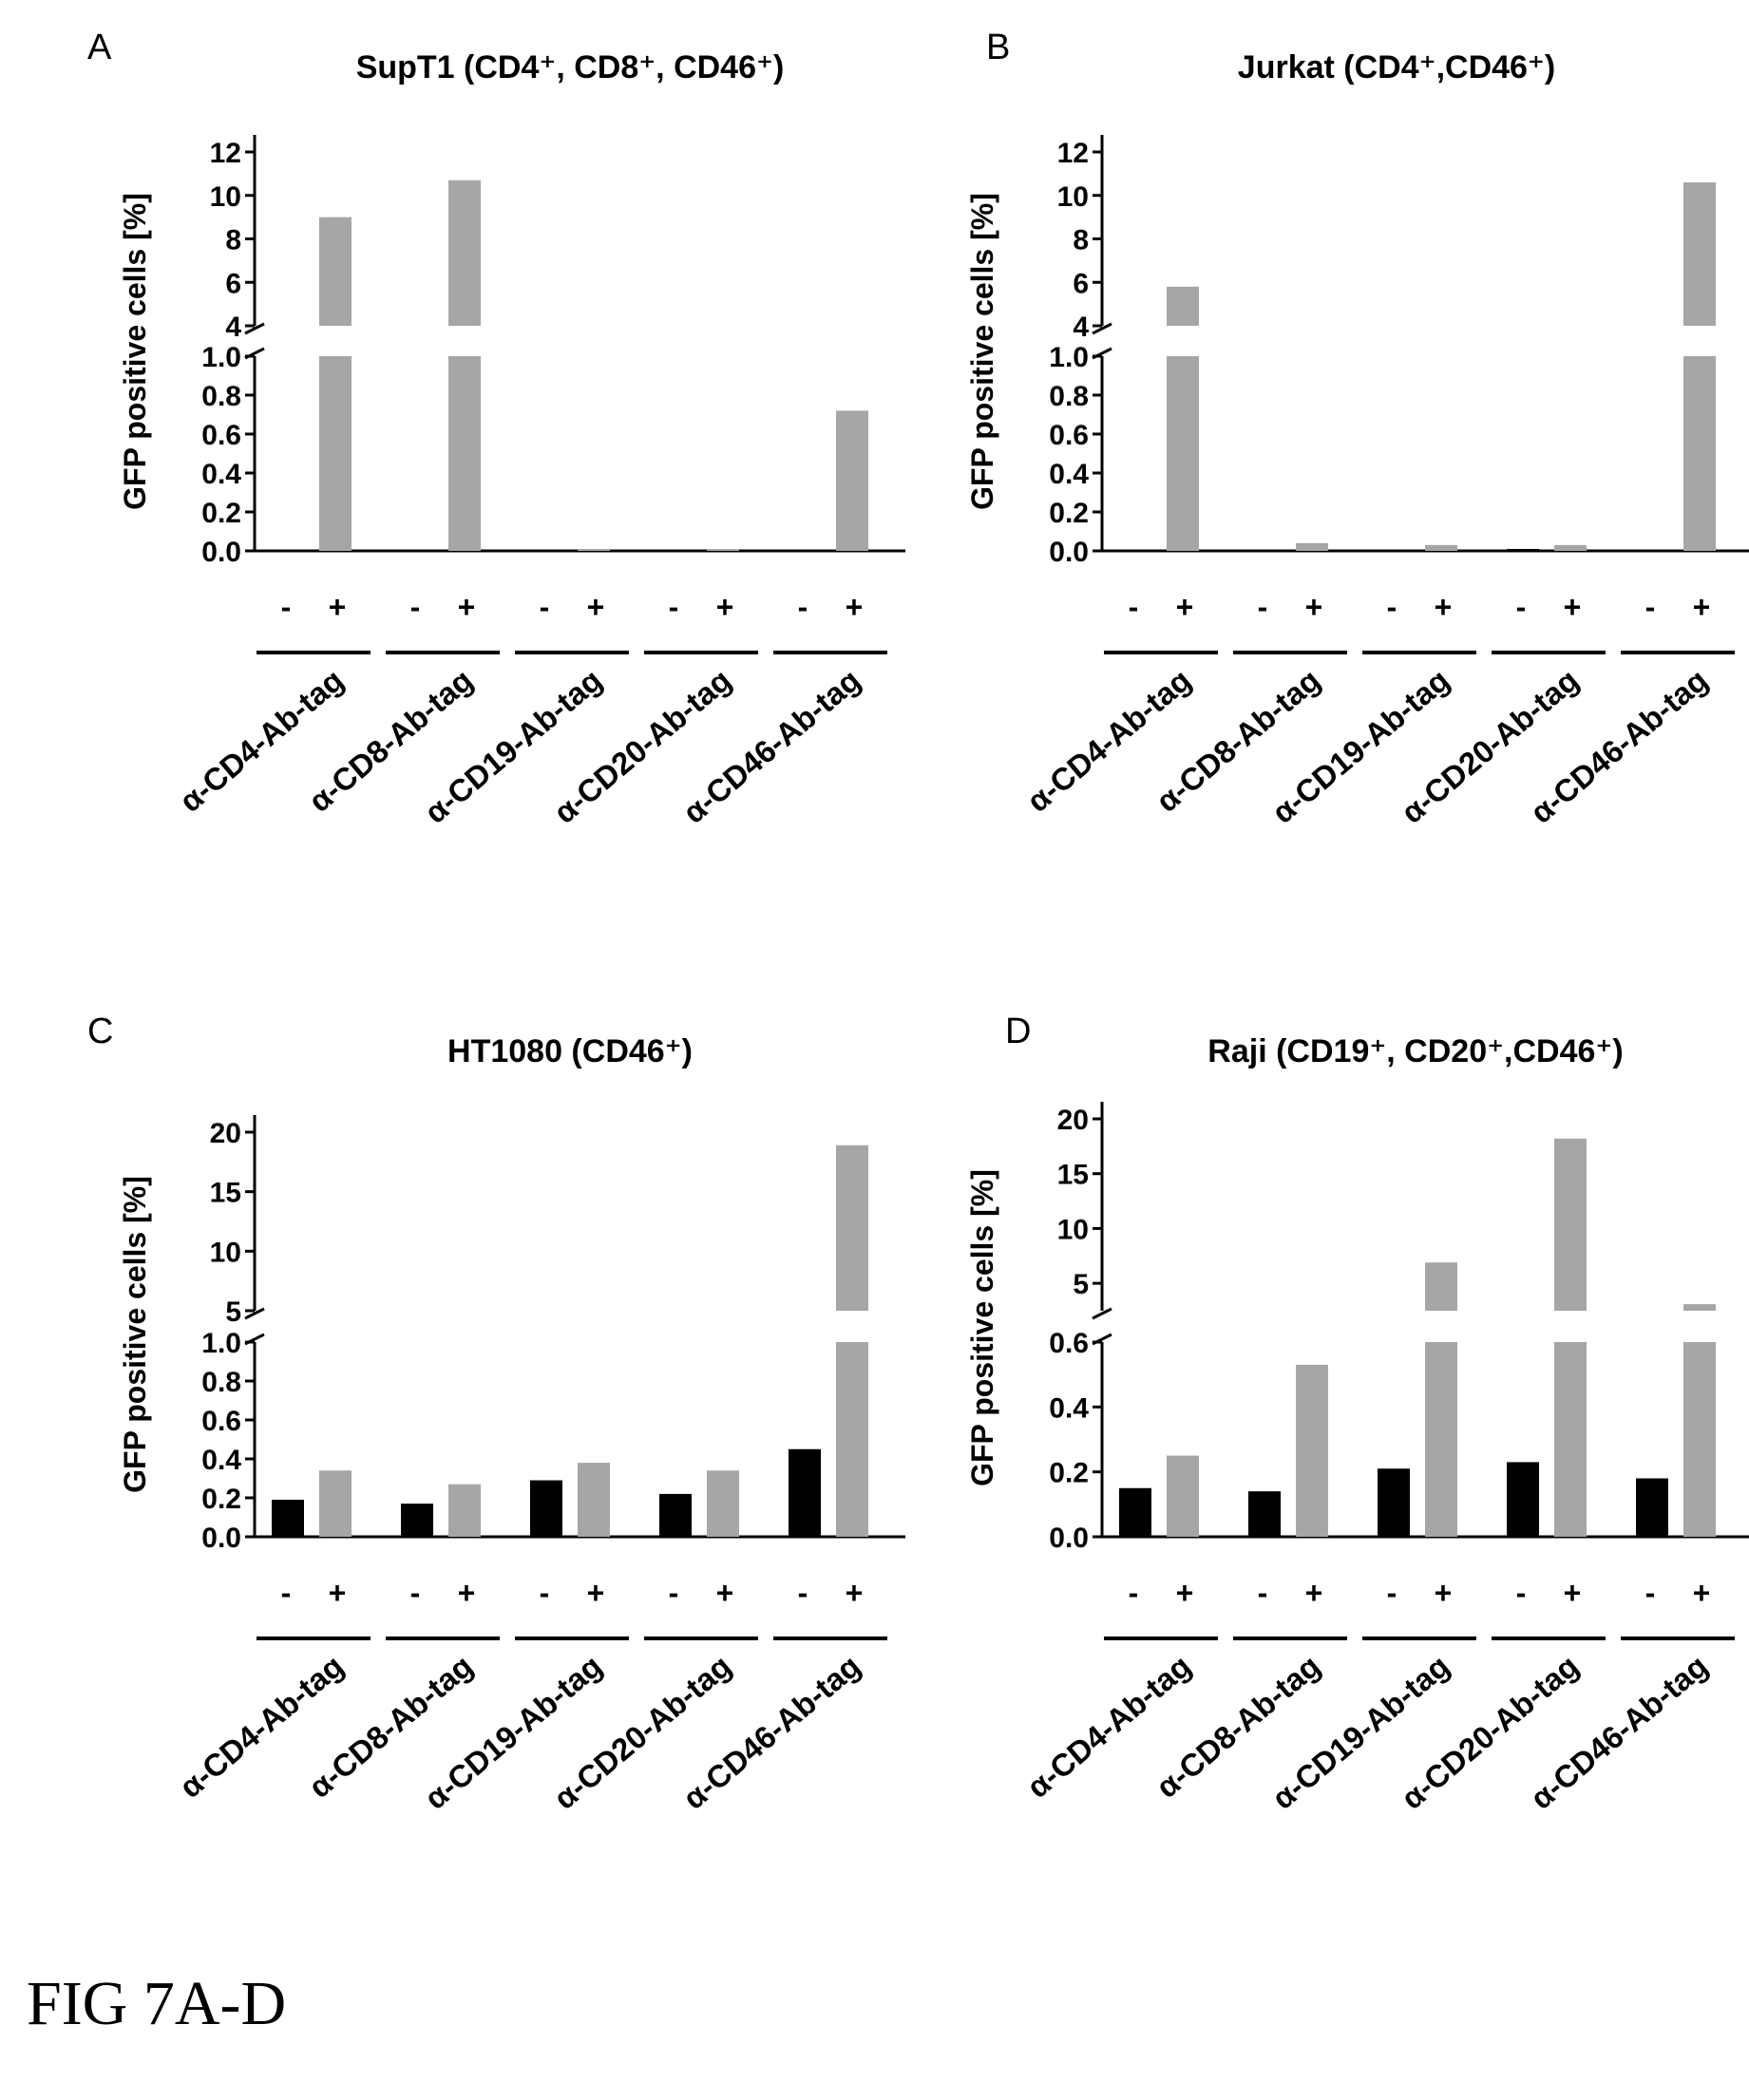 The width and height of the screenshot is (1749, 2100). What do you see at coordinates (100, 1031) in the screenshot?
I see `panel-letter: C` at bounding box center [100, 1031].